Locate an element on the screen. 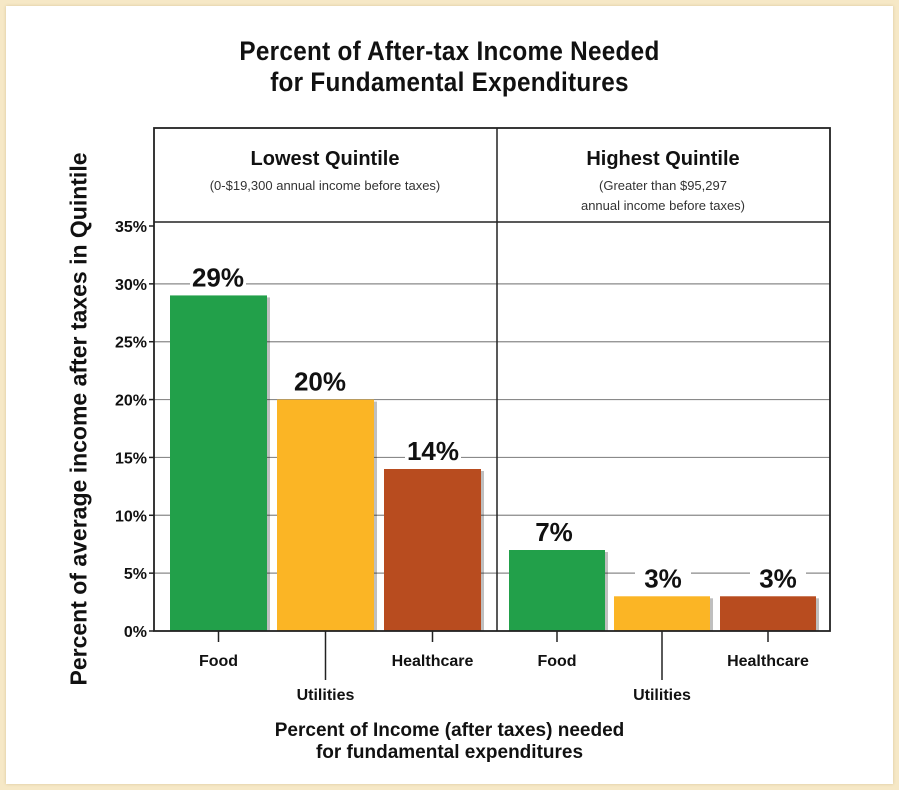 The height and width of the screenshot is (790, 899). y-tick-label: 10% is located at coordinates (131, 516).